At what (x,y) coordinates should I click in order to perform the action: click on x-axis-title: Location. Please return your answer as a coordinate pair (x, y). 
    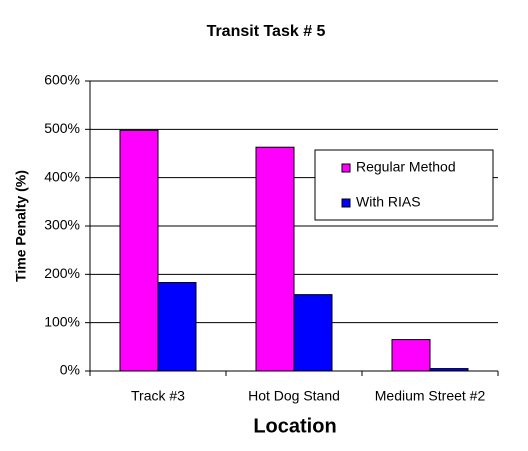
    Looking at the image, I should click on (294, 426).